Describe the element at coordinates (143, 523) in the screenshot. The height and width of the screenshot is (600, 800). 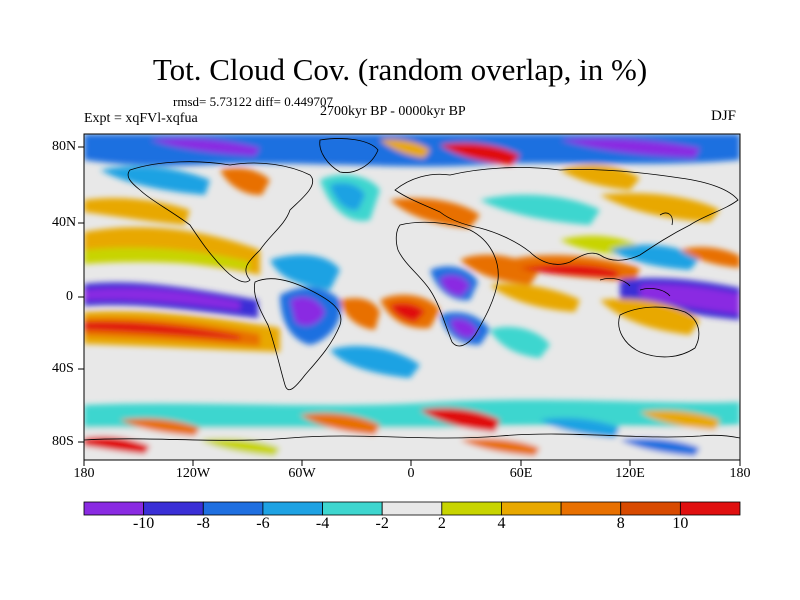
I see `colorbar-label: -10` at that location.